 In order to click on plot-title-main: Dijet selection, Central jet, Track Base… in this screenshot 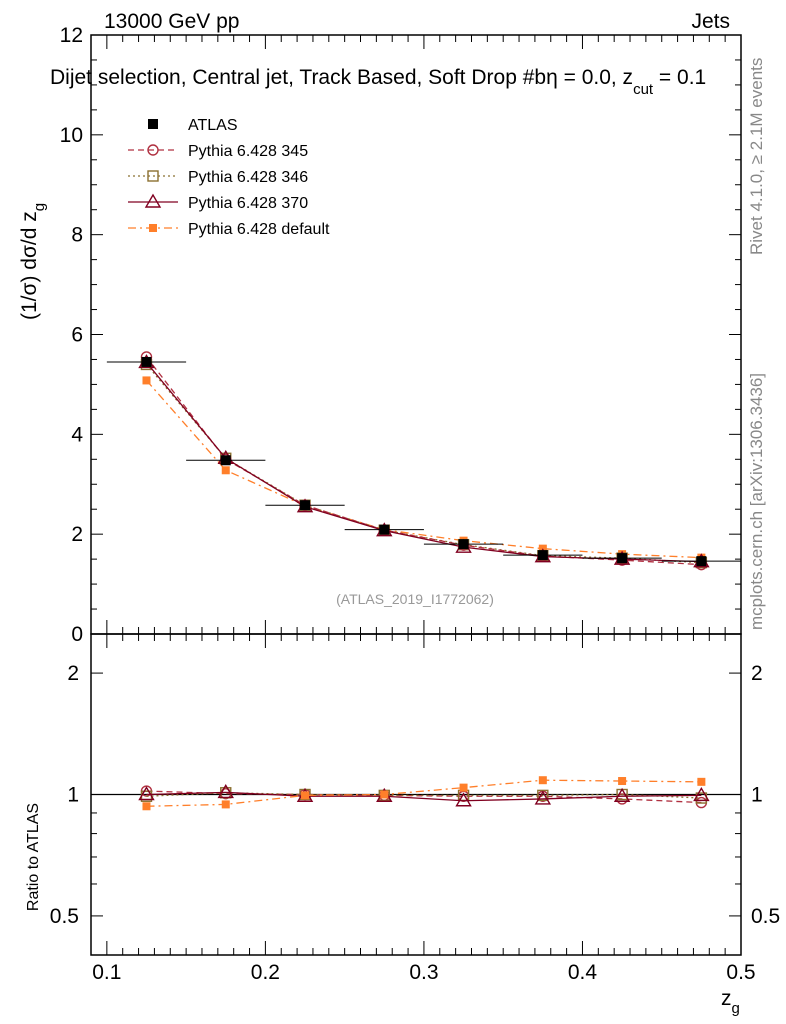, I will do `click(298, 77)`.